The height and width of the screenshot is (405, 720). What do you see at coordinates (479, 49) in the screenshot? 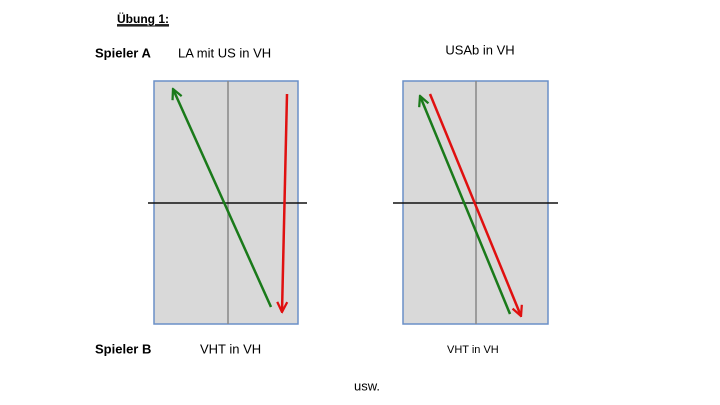
I see `caption: USAb in VH` at bounding box center [479, 49].